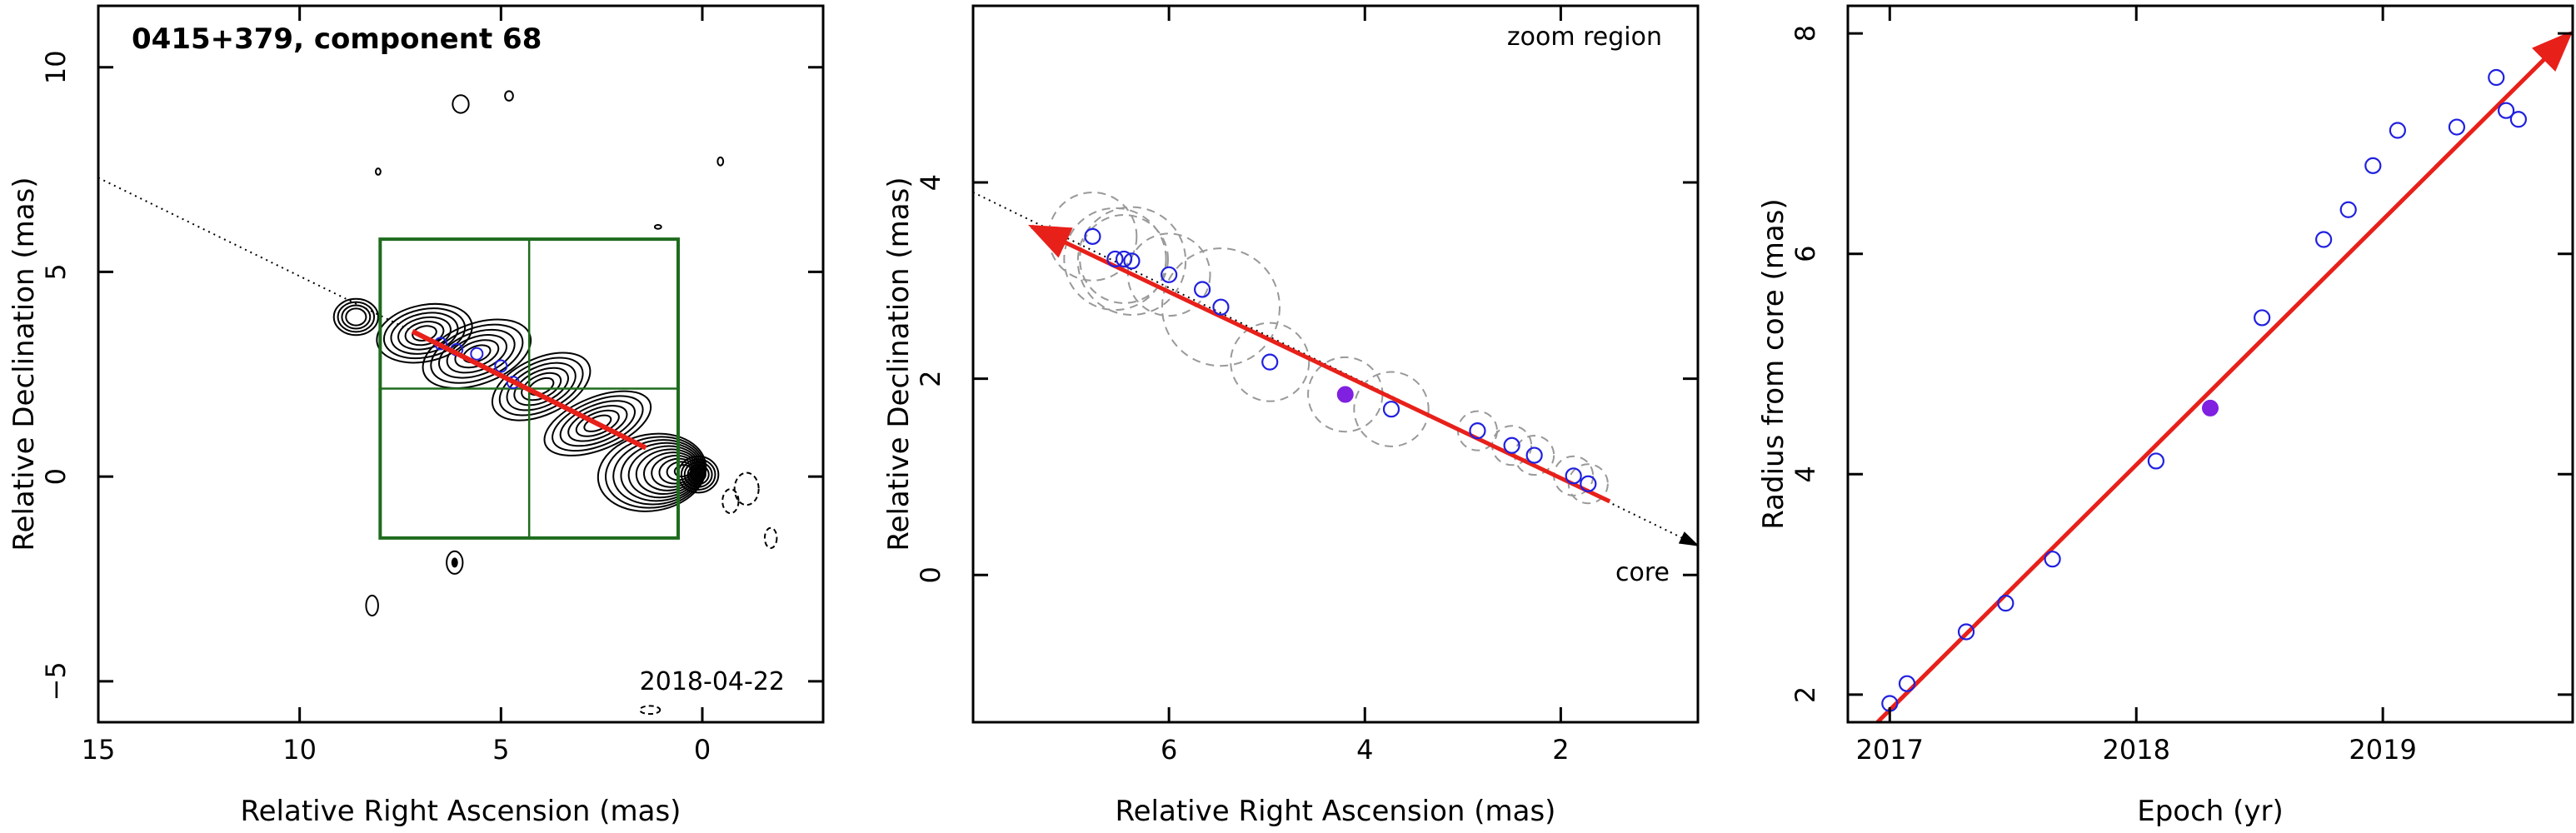  Describe the element at coordinates (2210, 811) in the screenshot. I see `x-axis-label: Epoch (yr)` at that location.